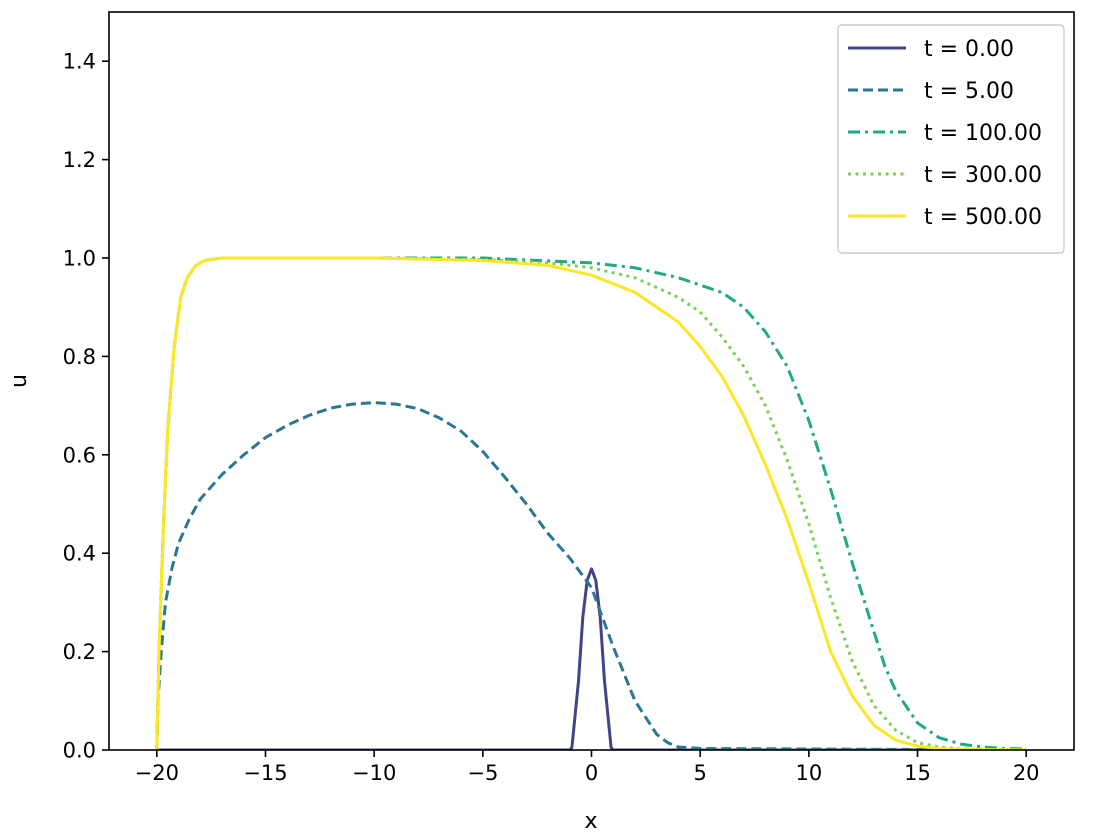 The width and height of the screenshot is (1114, 832). I want to click on legend-box, so click(951, 139).